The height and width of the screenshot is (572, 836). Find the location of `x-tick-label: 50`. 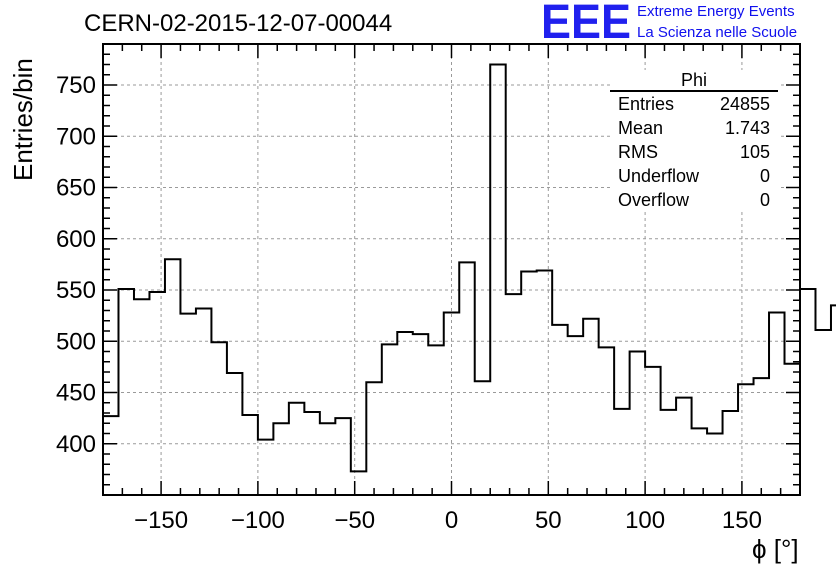

x-tick-label: 50 is located at coordinates (548, 520).